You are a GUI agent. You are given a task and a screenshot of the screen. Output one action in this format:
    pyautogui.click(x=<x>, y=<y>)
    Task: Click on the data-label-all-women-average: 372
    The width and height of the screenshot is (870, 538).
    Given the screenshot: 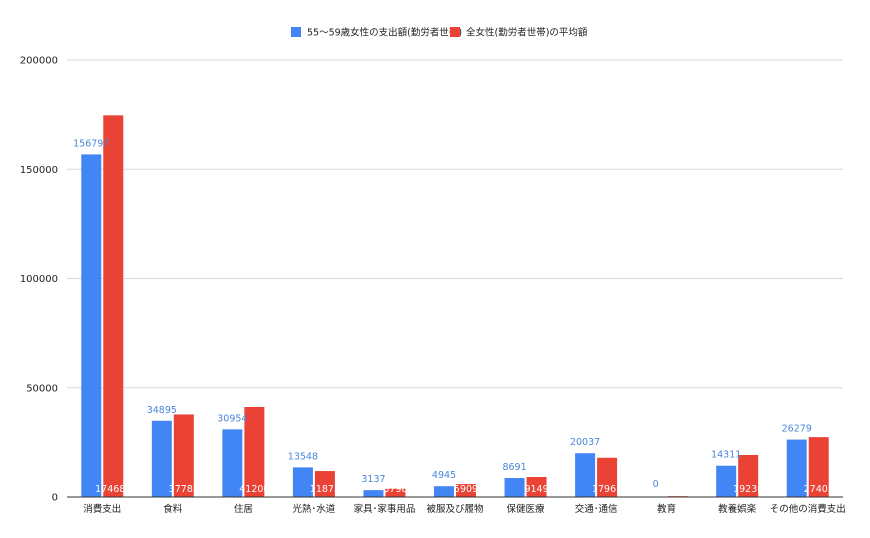 What is the action you would take?
    pyautogui.click(x=678, y=489)
    